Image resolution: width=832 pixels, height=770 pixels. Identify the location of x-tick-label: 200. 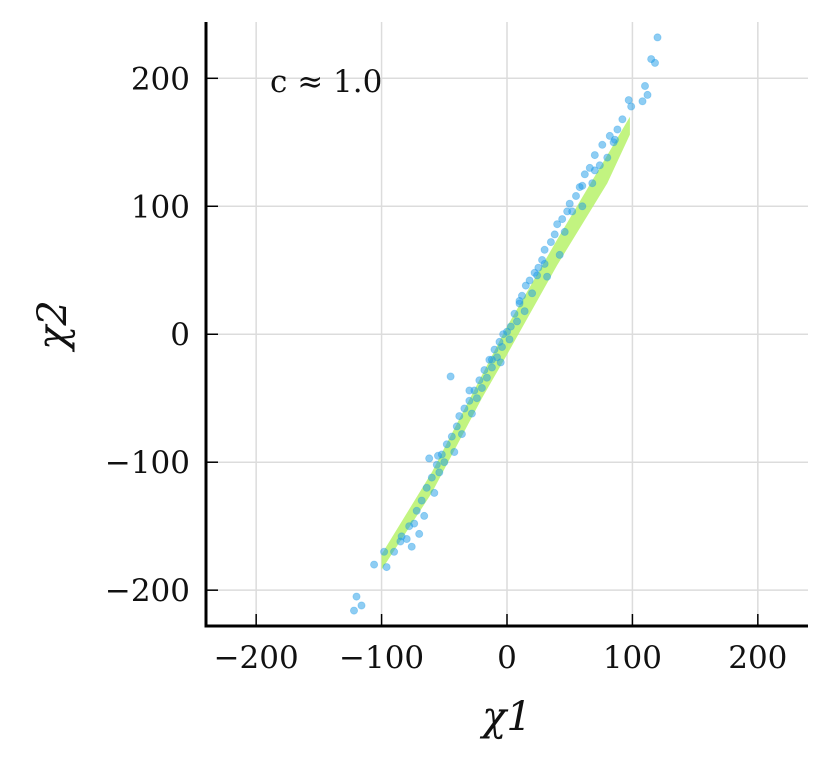
(757, 658).